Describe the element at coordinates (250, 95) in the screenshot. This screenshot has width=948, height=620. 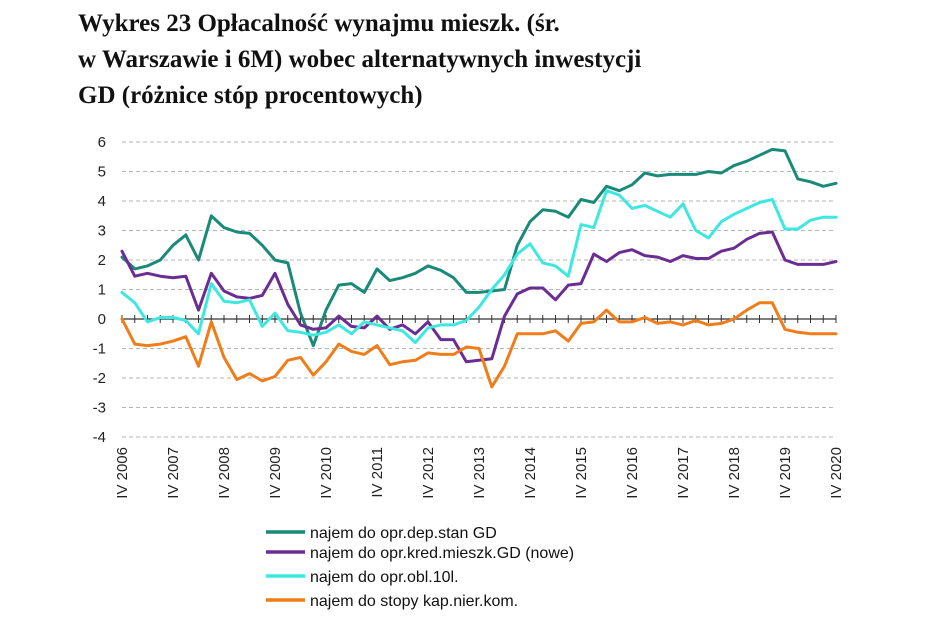
I see `chart-title-line-3: GD (różnice stóp procentowych)` at that location.